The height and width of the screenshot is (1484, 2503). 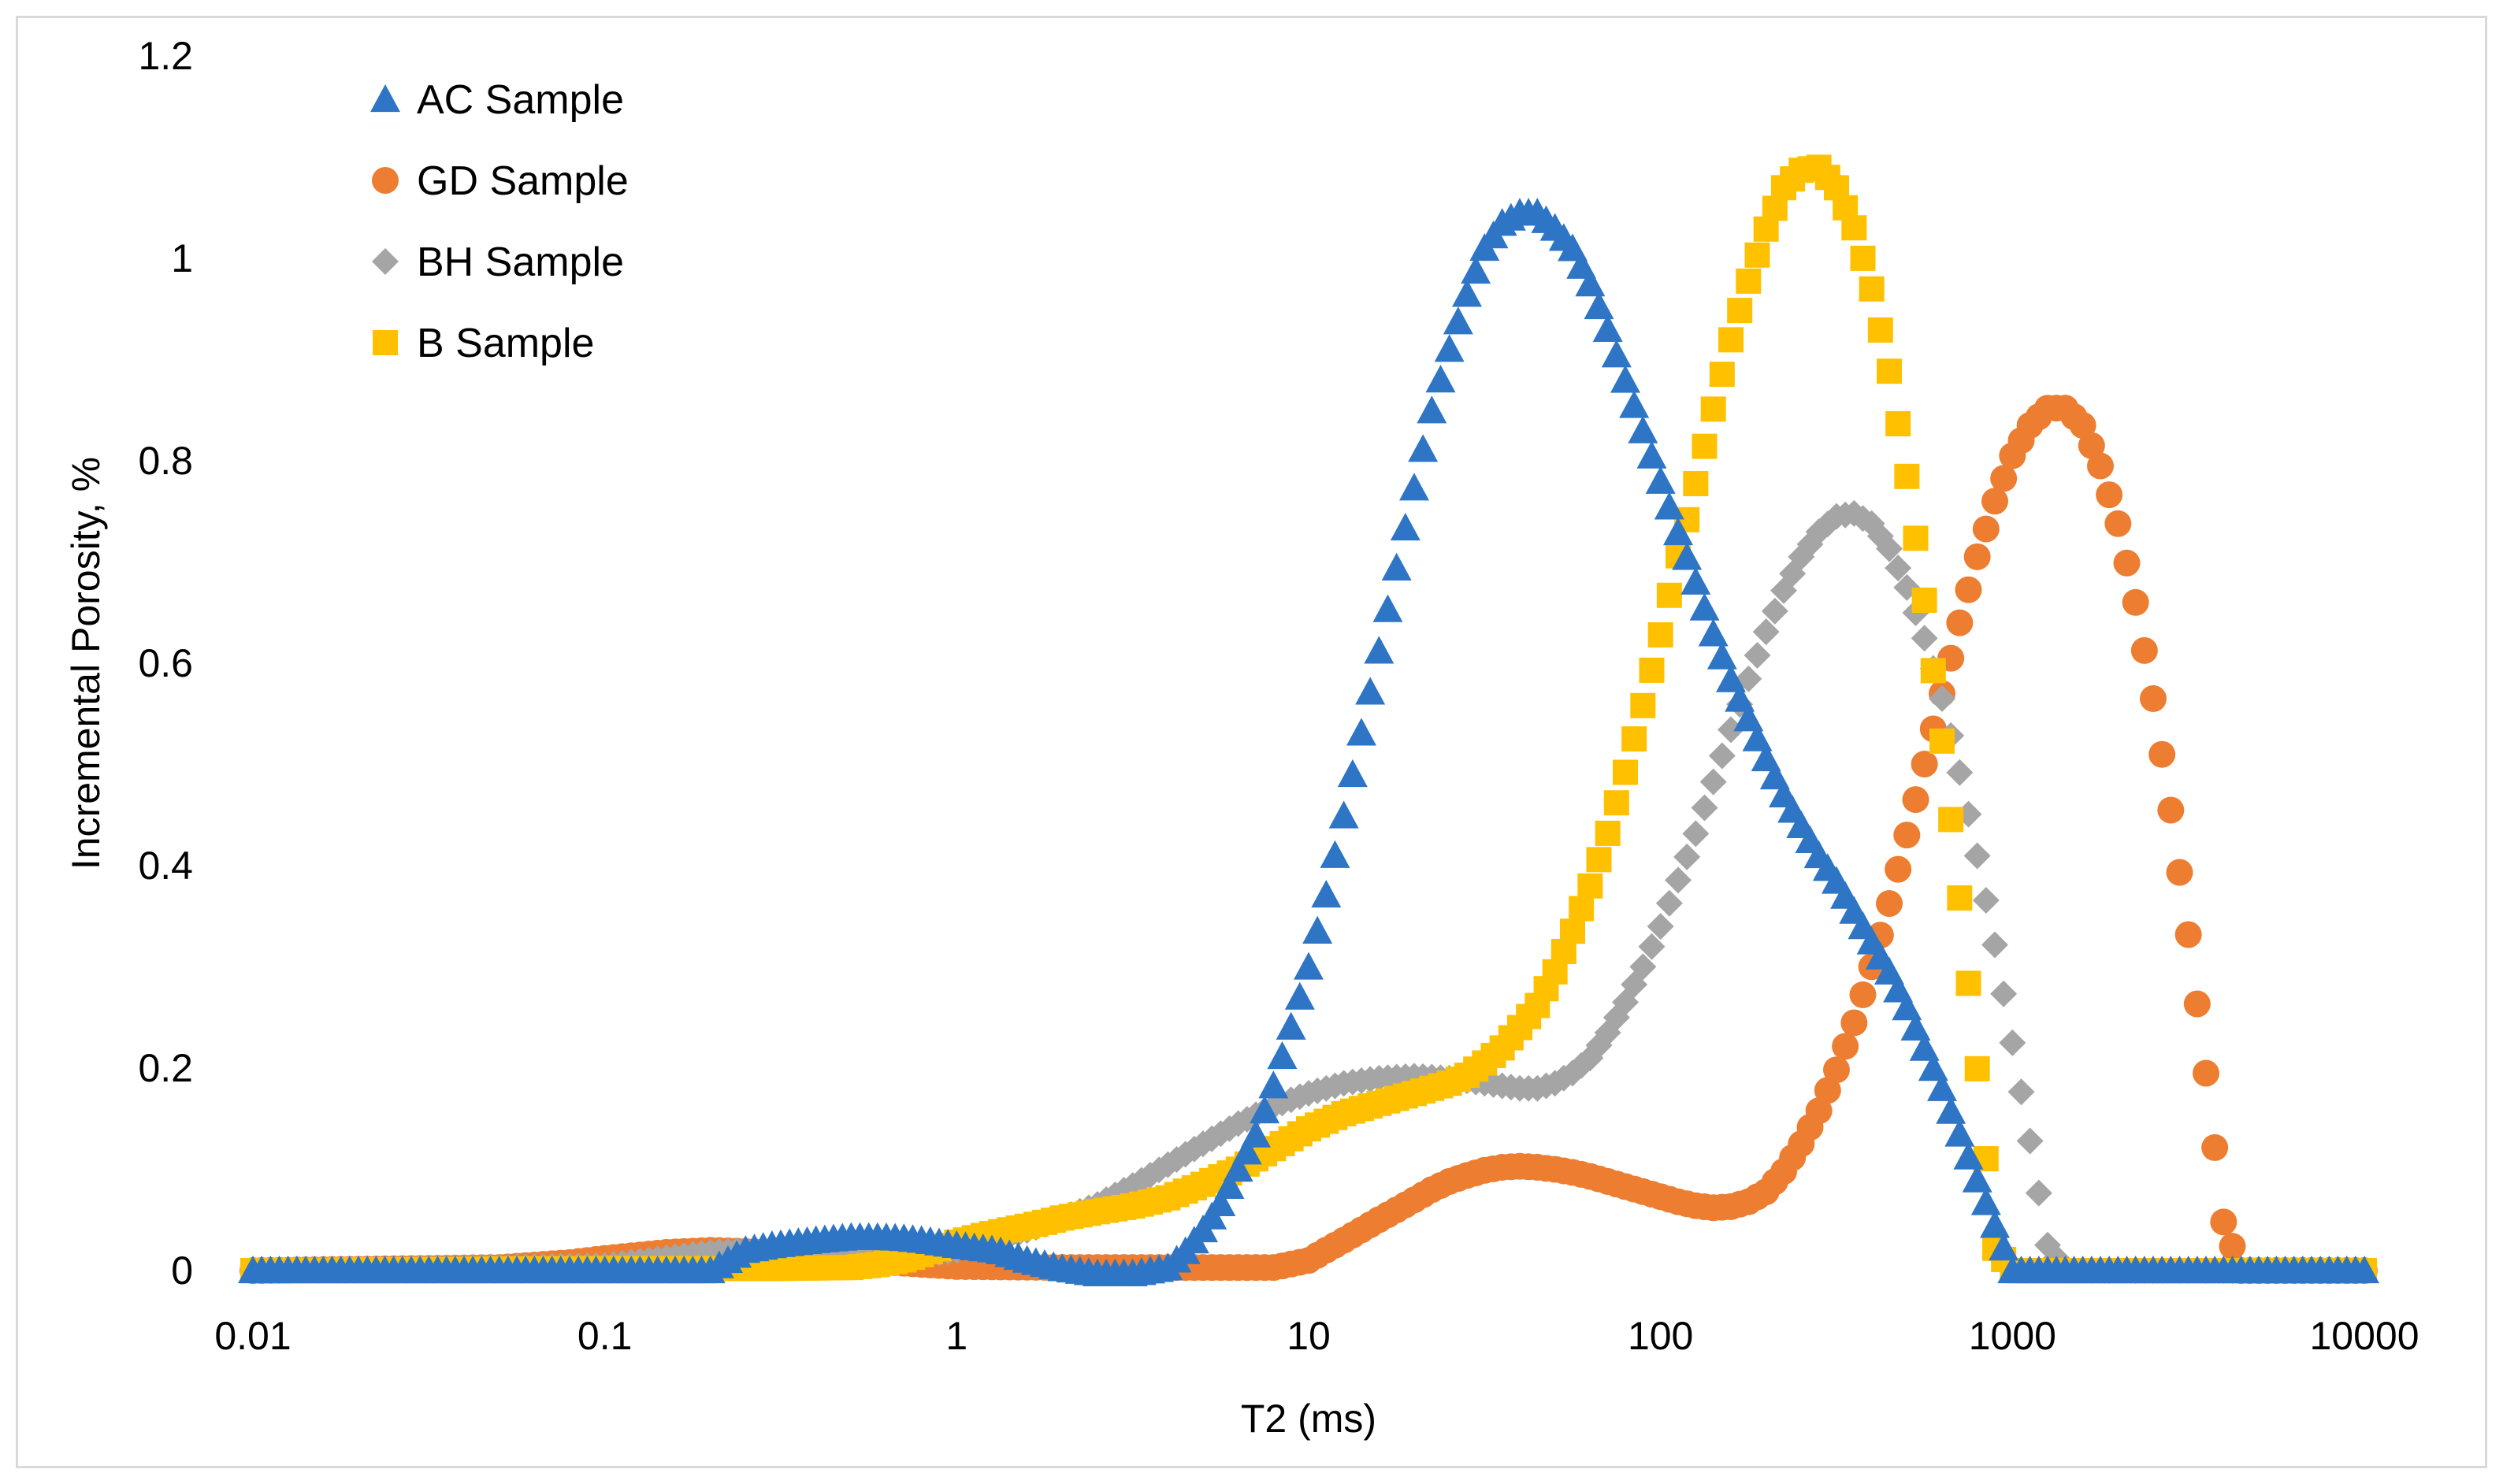 What do you see at coordinates (520, 262) in the screenshot?
I see `legend-label: BH Sample` at bounding box center [520, 262].